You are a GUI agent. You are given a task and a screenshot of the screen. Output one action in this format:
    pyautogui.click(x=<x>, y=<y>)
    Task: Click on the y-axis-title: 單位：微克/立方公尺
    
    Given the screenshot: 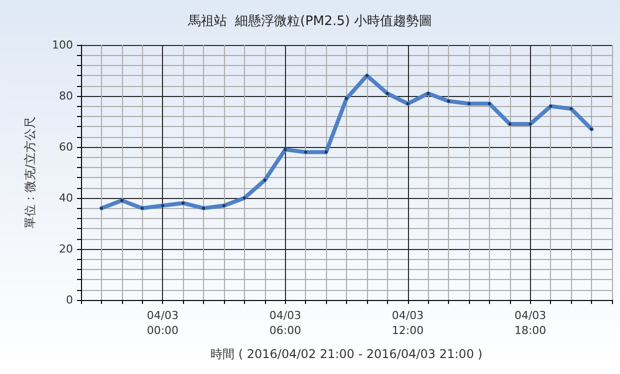 What is the action you would take?
    pyautogui.click(x=30, y=172)
    